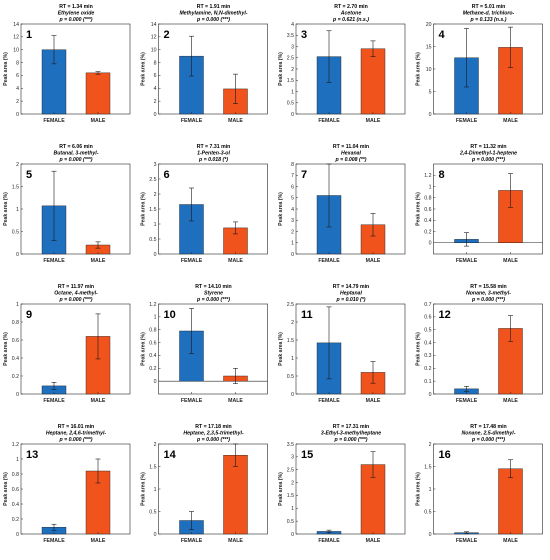  What do you see at coordinates (17, 76) in the screenshot?
I see `y-tick-label: 6` at bounding box center [17, 76].